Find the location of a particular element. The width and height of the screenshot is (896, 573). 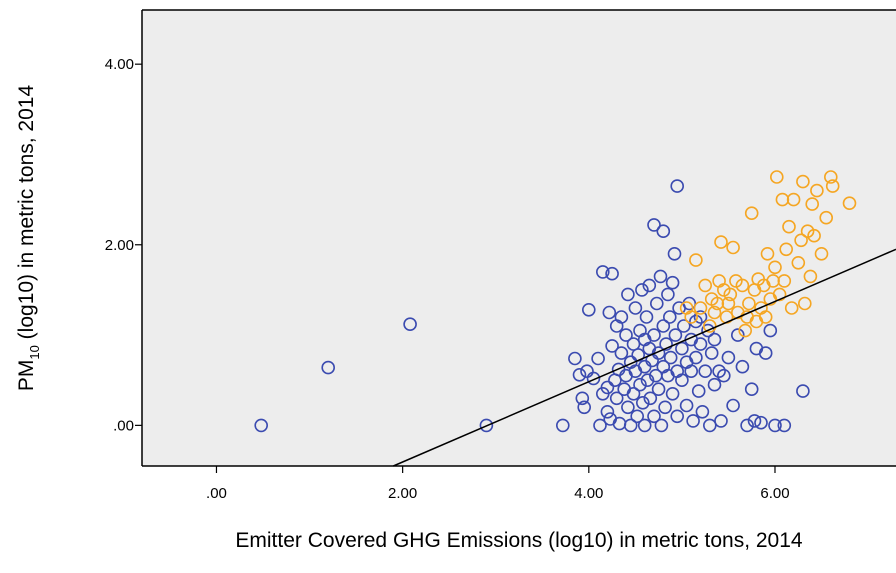

y-tick-label: 2.00 is located at coordinates (119, 245).